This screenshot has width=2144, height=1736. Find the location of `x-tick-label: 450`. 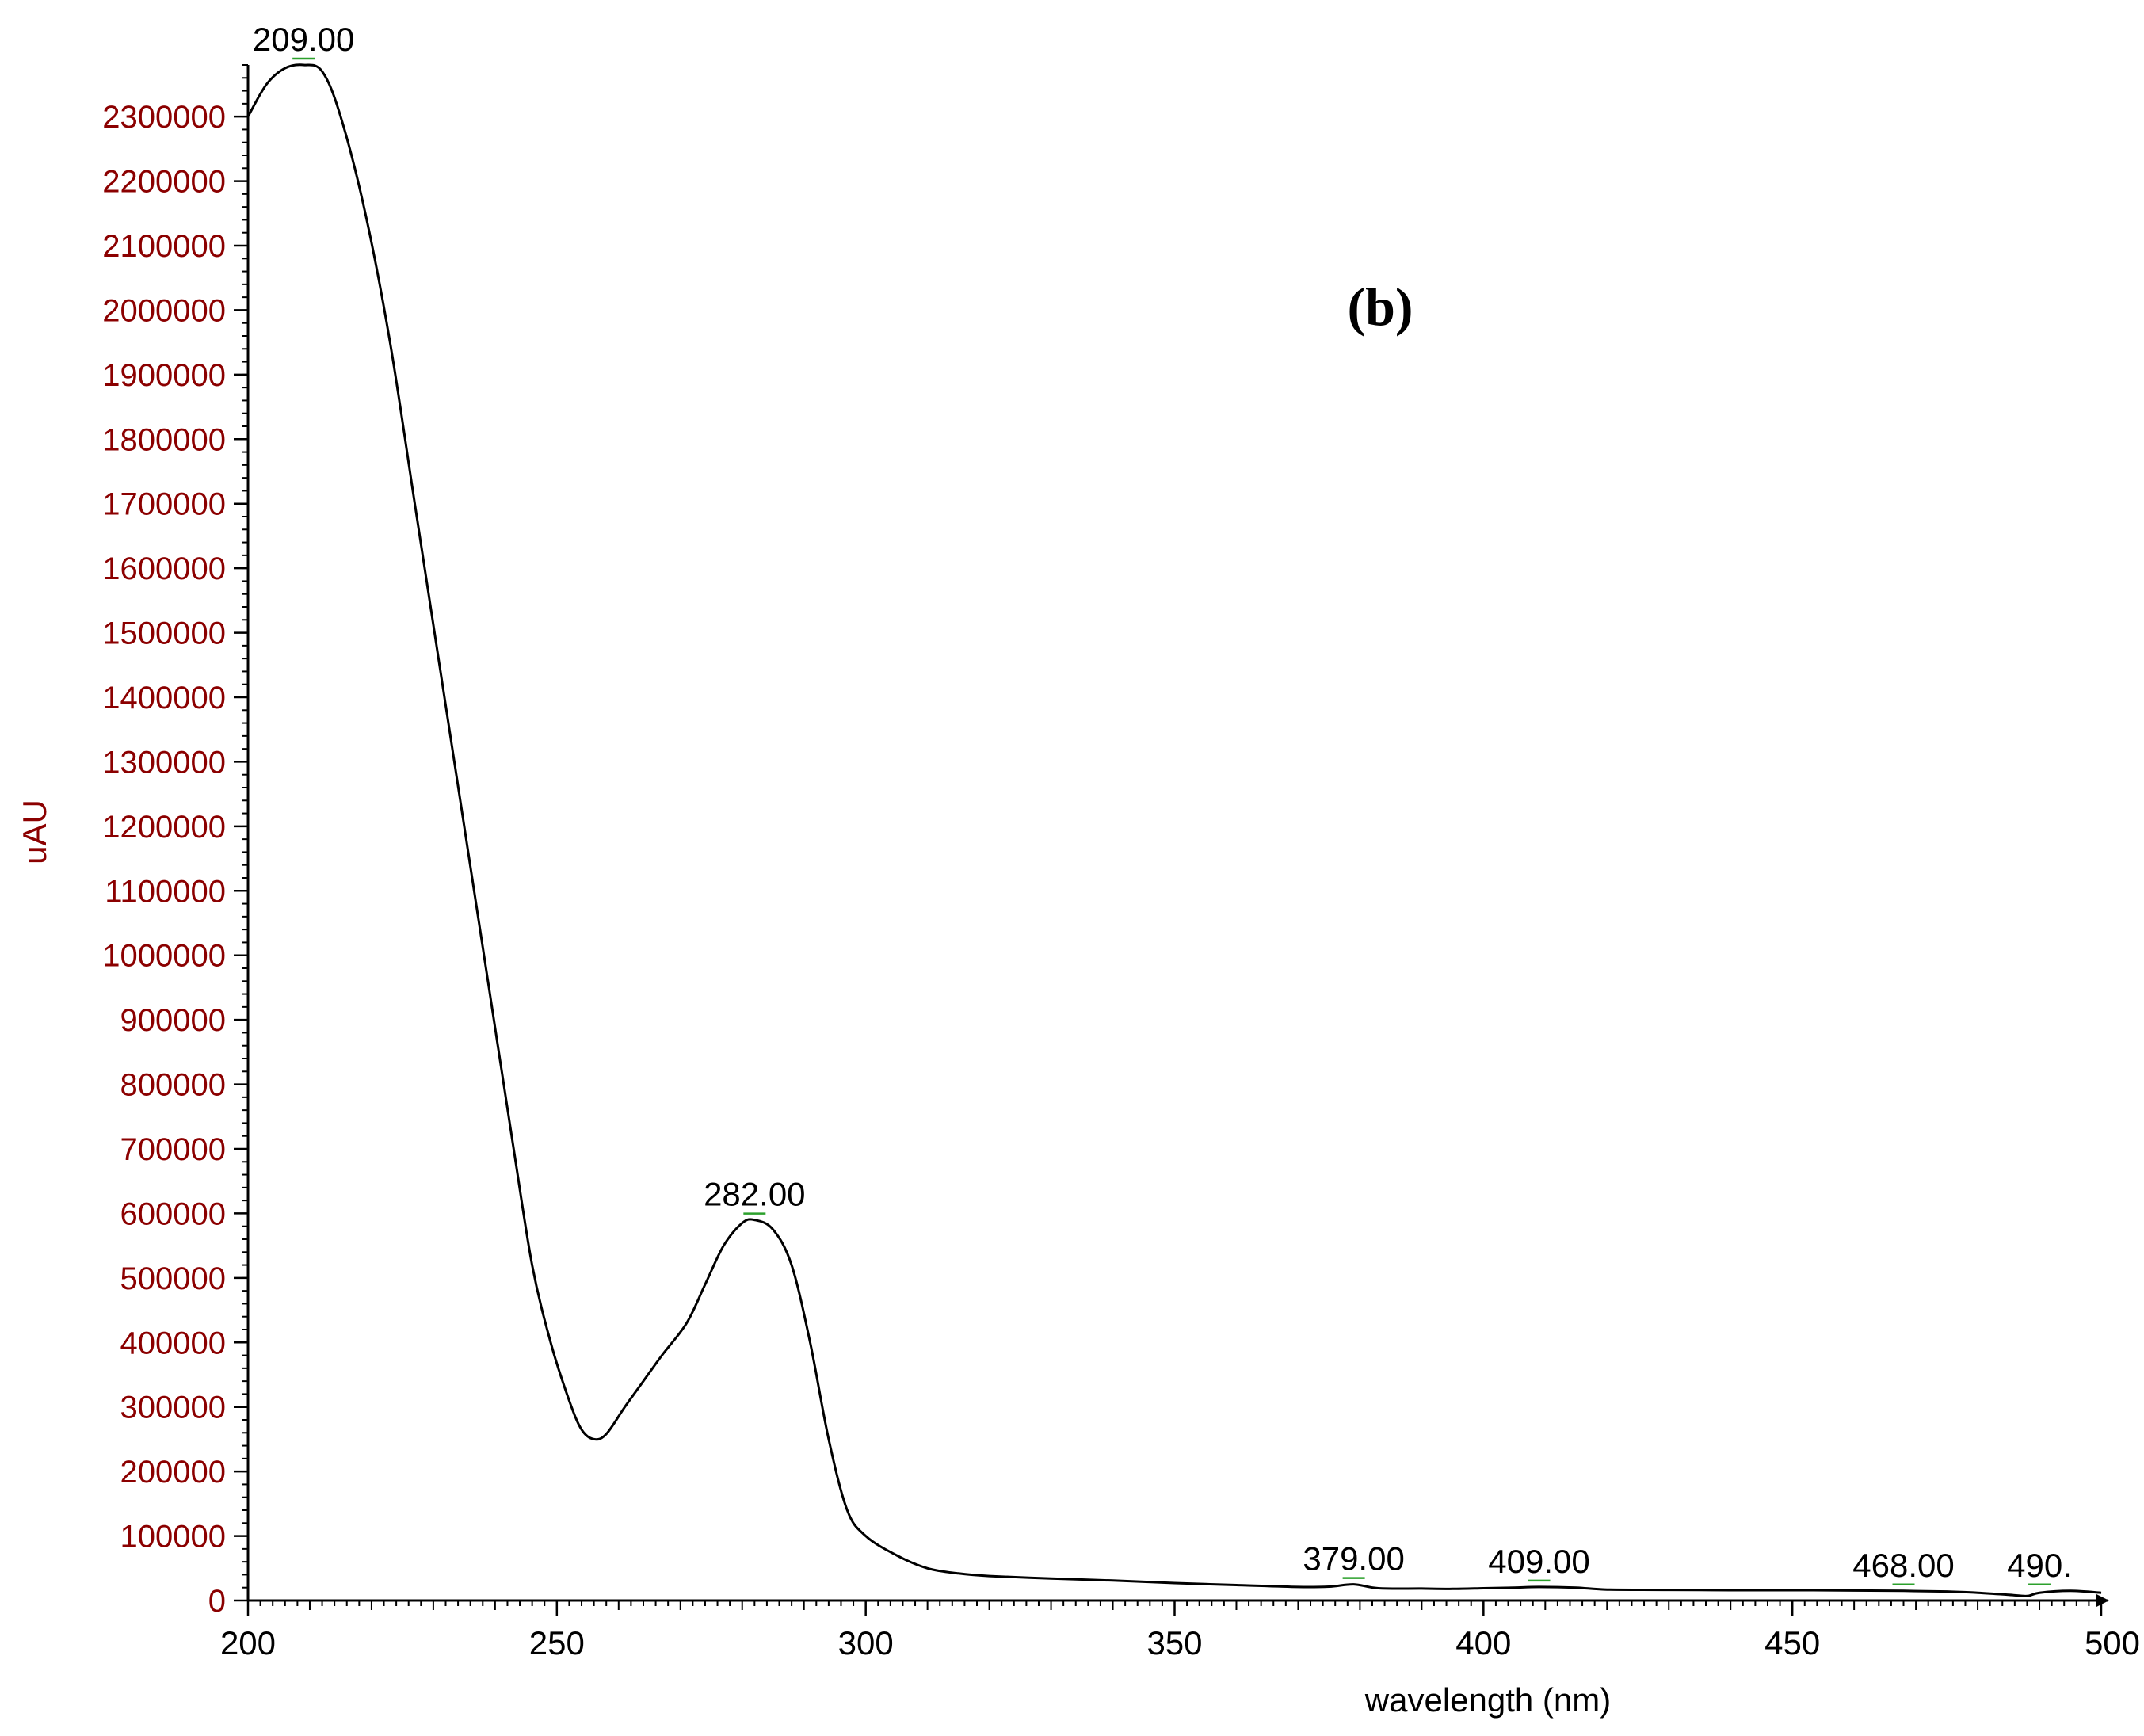

x-tick-label: 450 is located at coordinates (1792, 1643).